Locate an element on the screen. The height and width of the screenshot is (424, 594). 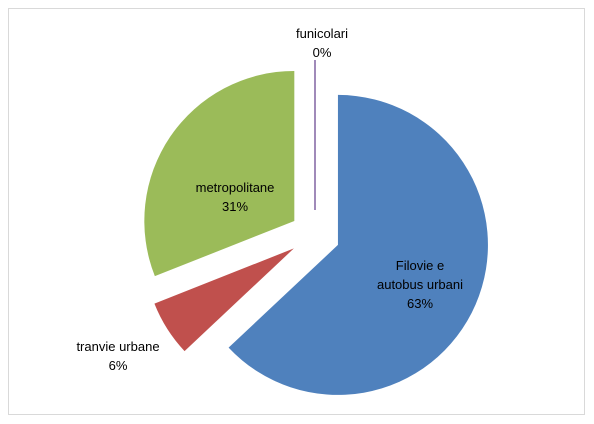
slice-label: tranvie urbane is located at coordinates (118, 346).